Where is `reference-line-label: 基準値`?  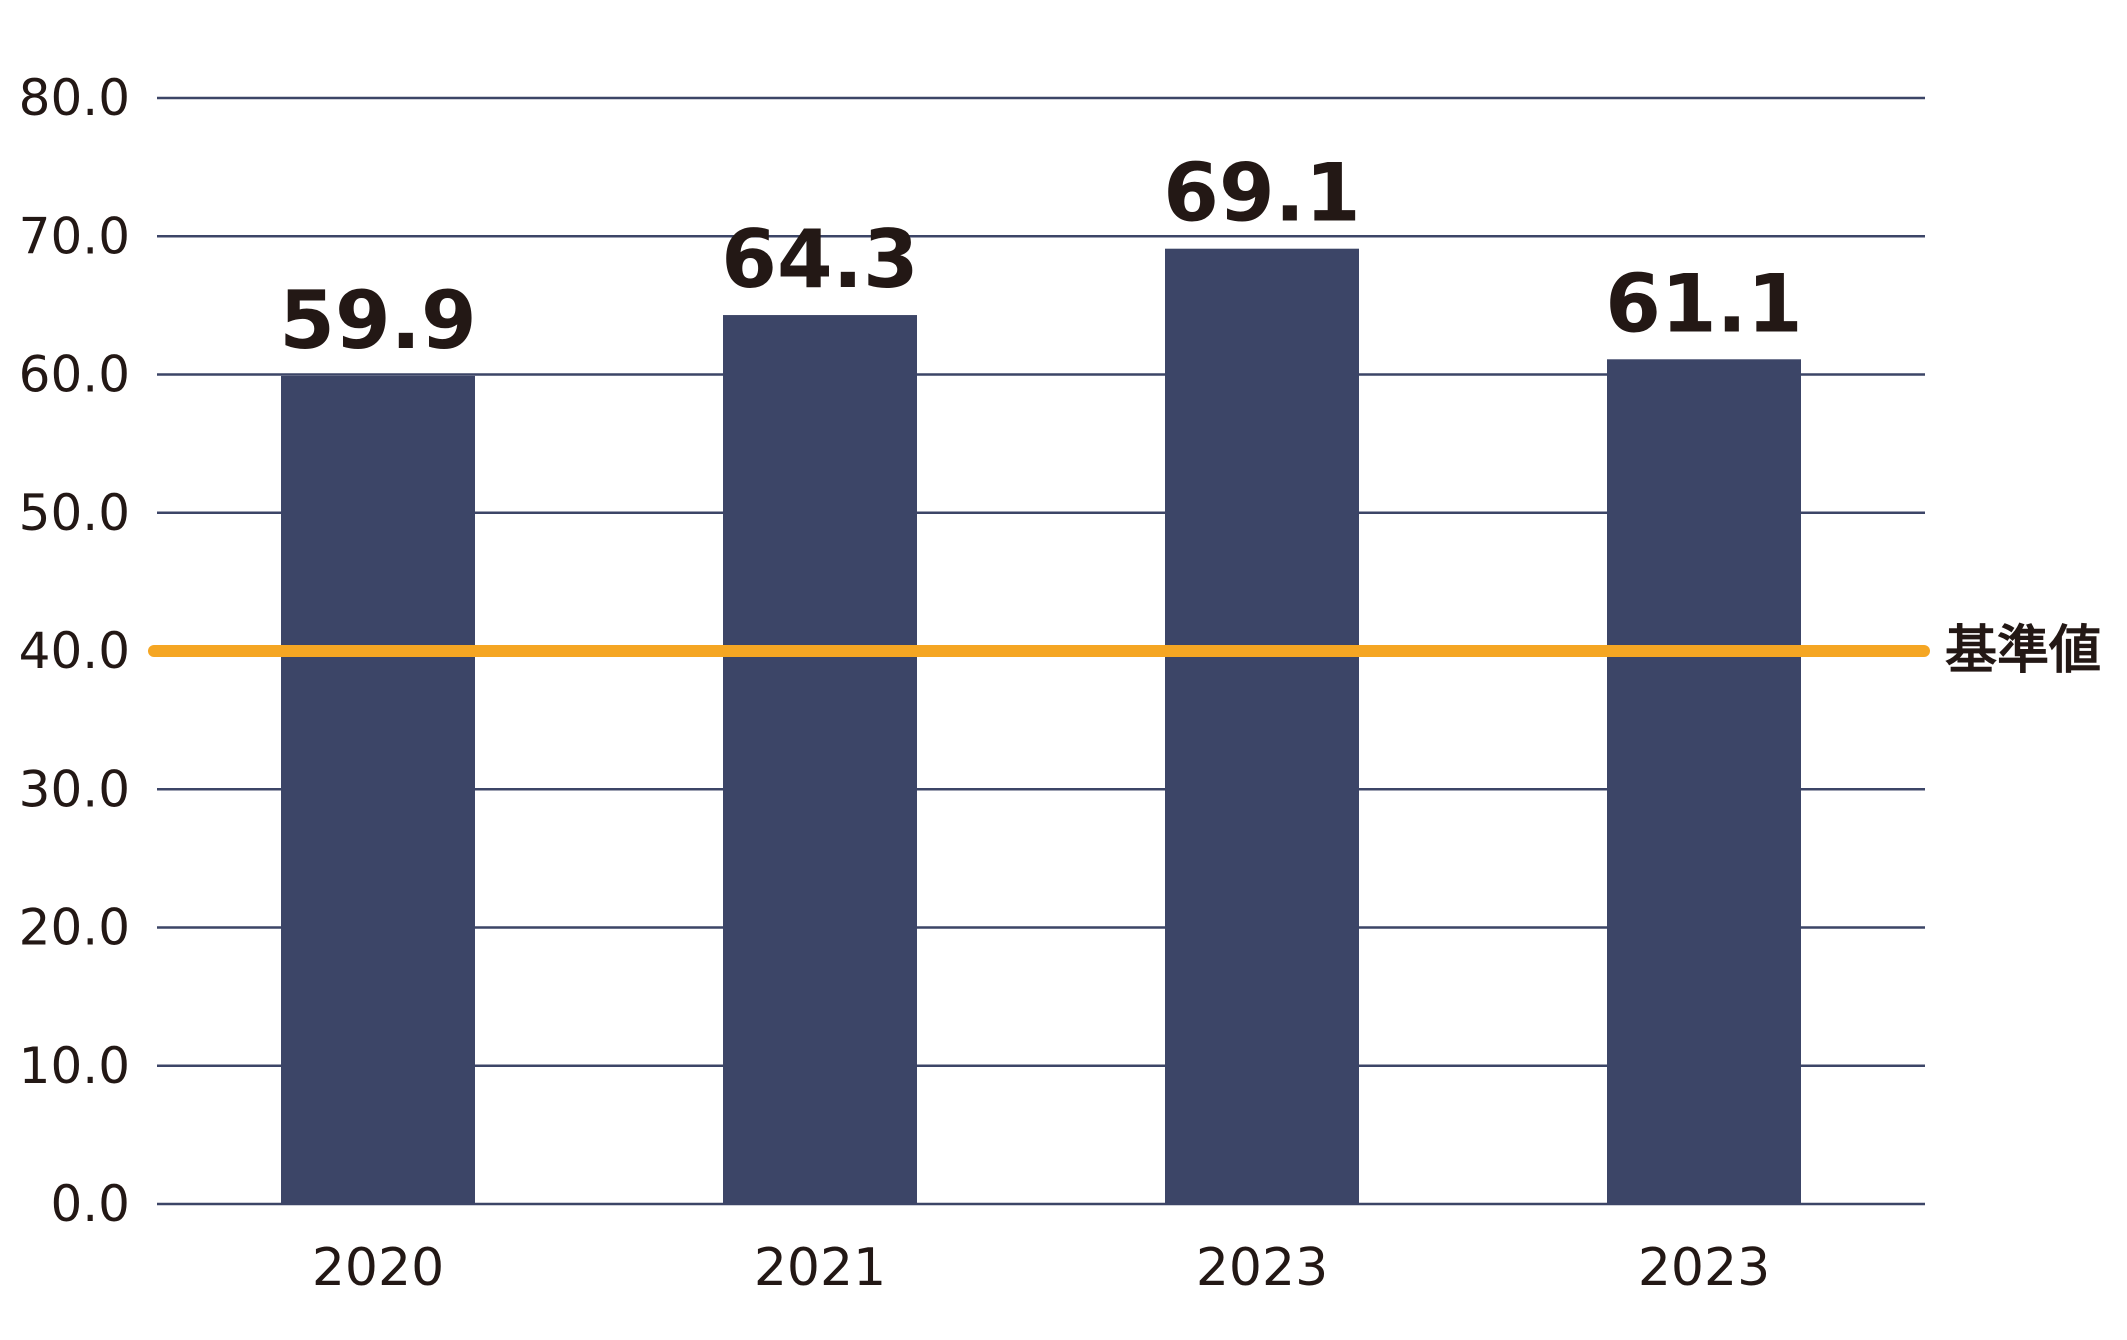
reference-line-label: 基準値 is located at coordinates (2023, 651).